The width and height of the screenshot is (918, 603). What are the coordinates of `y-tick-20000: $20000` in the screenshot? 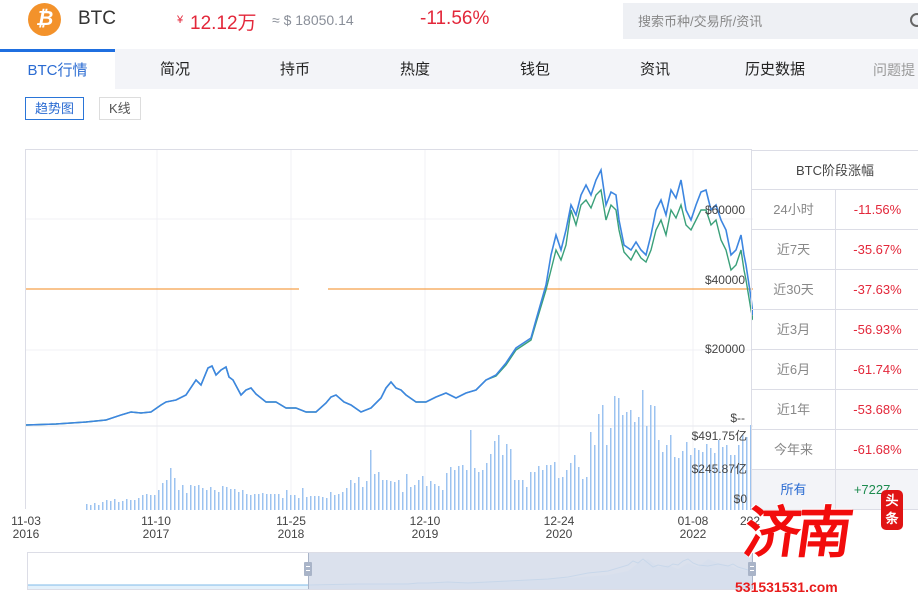 It's located at (724, 349).